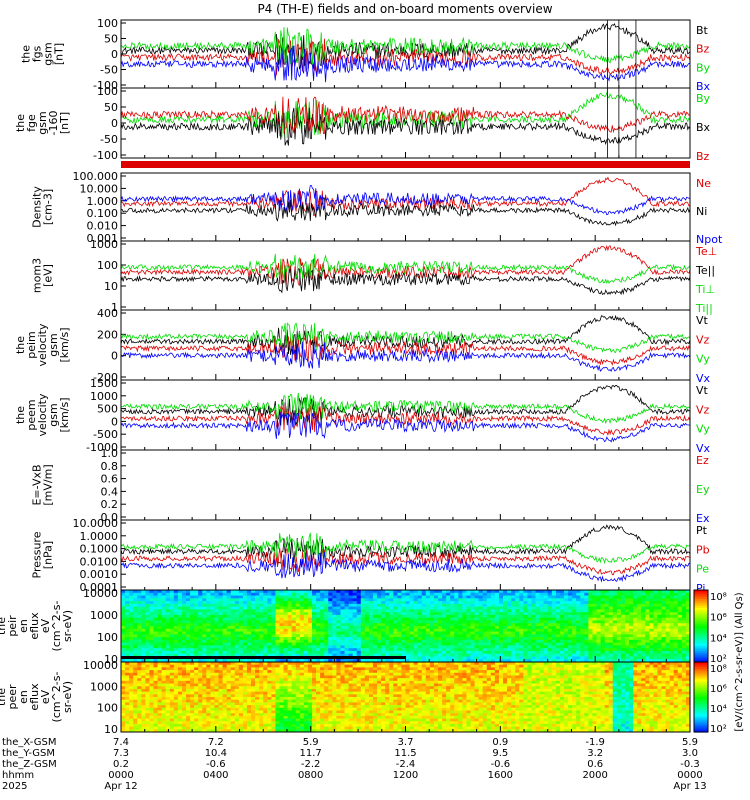 This screenshot has height=800, width=750. I want to click on legend-vy: Vy, so click(703, 429).